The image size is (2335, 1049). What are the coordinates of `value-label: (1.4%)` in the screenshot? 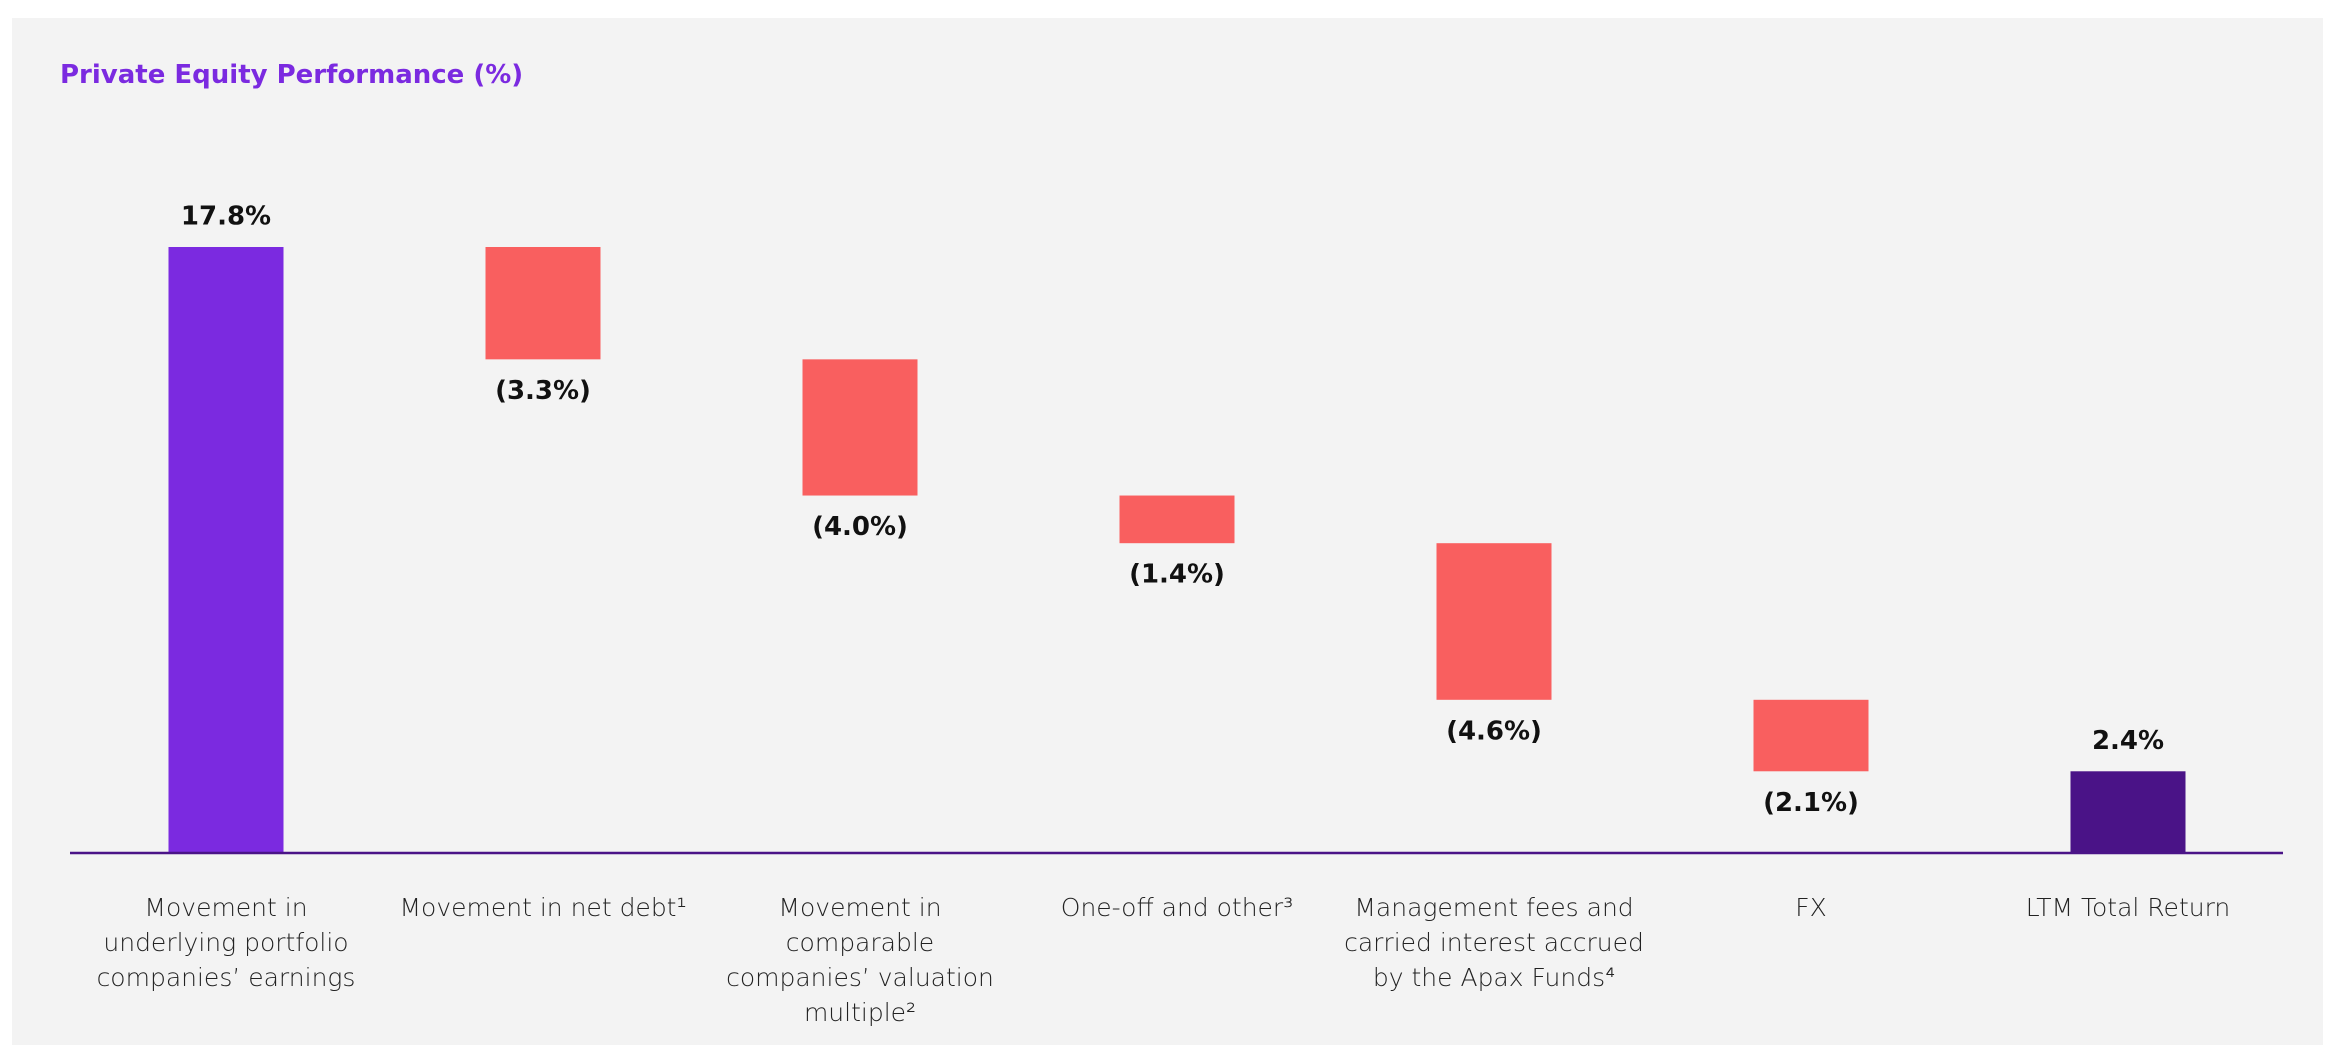 It's located at (1177, 575).